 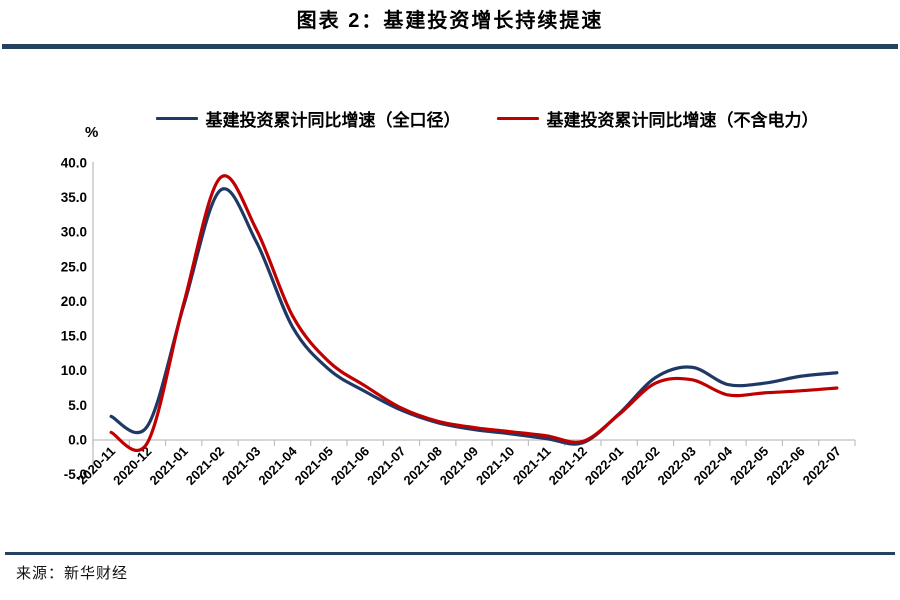 What do you see at coordinates (74, 232) in the screenshot?
I see `y-tick-label: 30.0` at bounding box center [74, 232].